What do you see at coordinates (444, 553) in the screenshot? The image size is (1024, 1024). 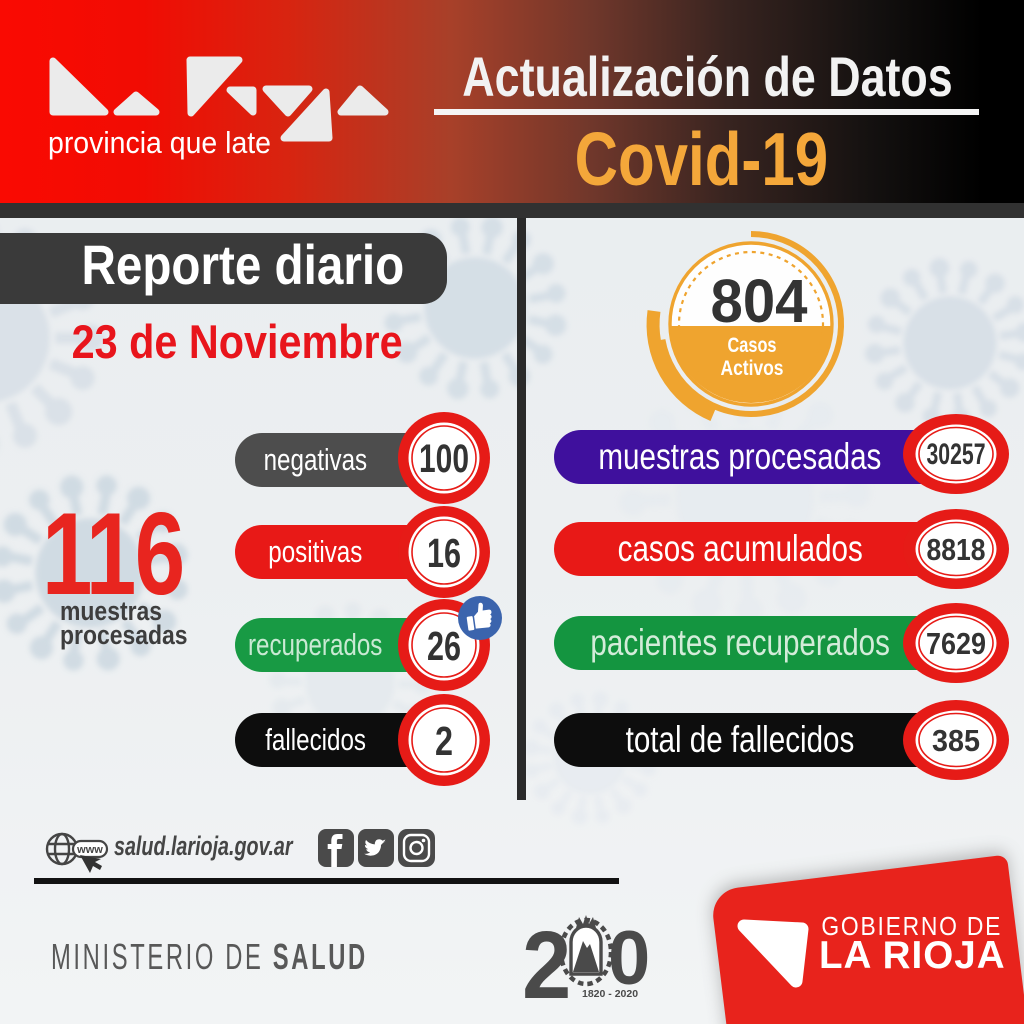 I see `svg-text: 16` at bounding box center [444, 553].